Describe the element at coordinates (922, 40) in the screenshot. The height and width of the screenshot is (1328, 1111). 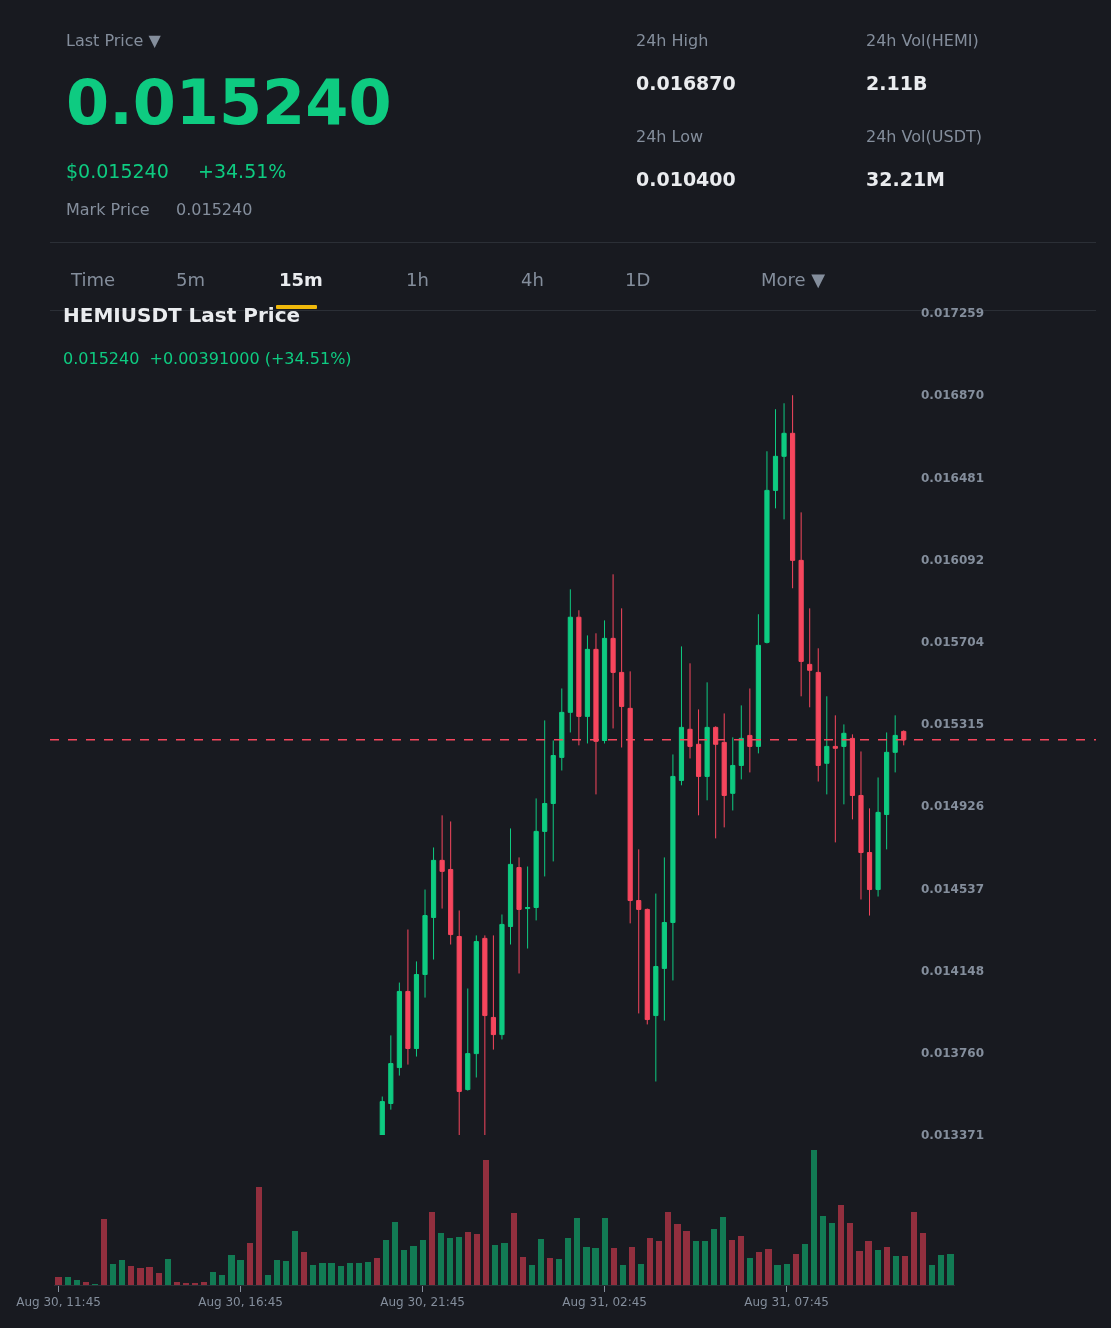
I see `text: 24h Vol(HEMI)` at that location.